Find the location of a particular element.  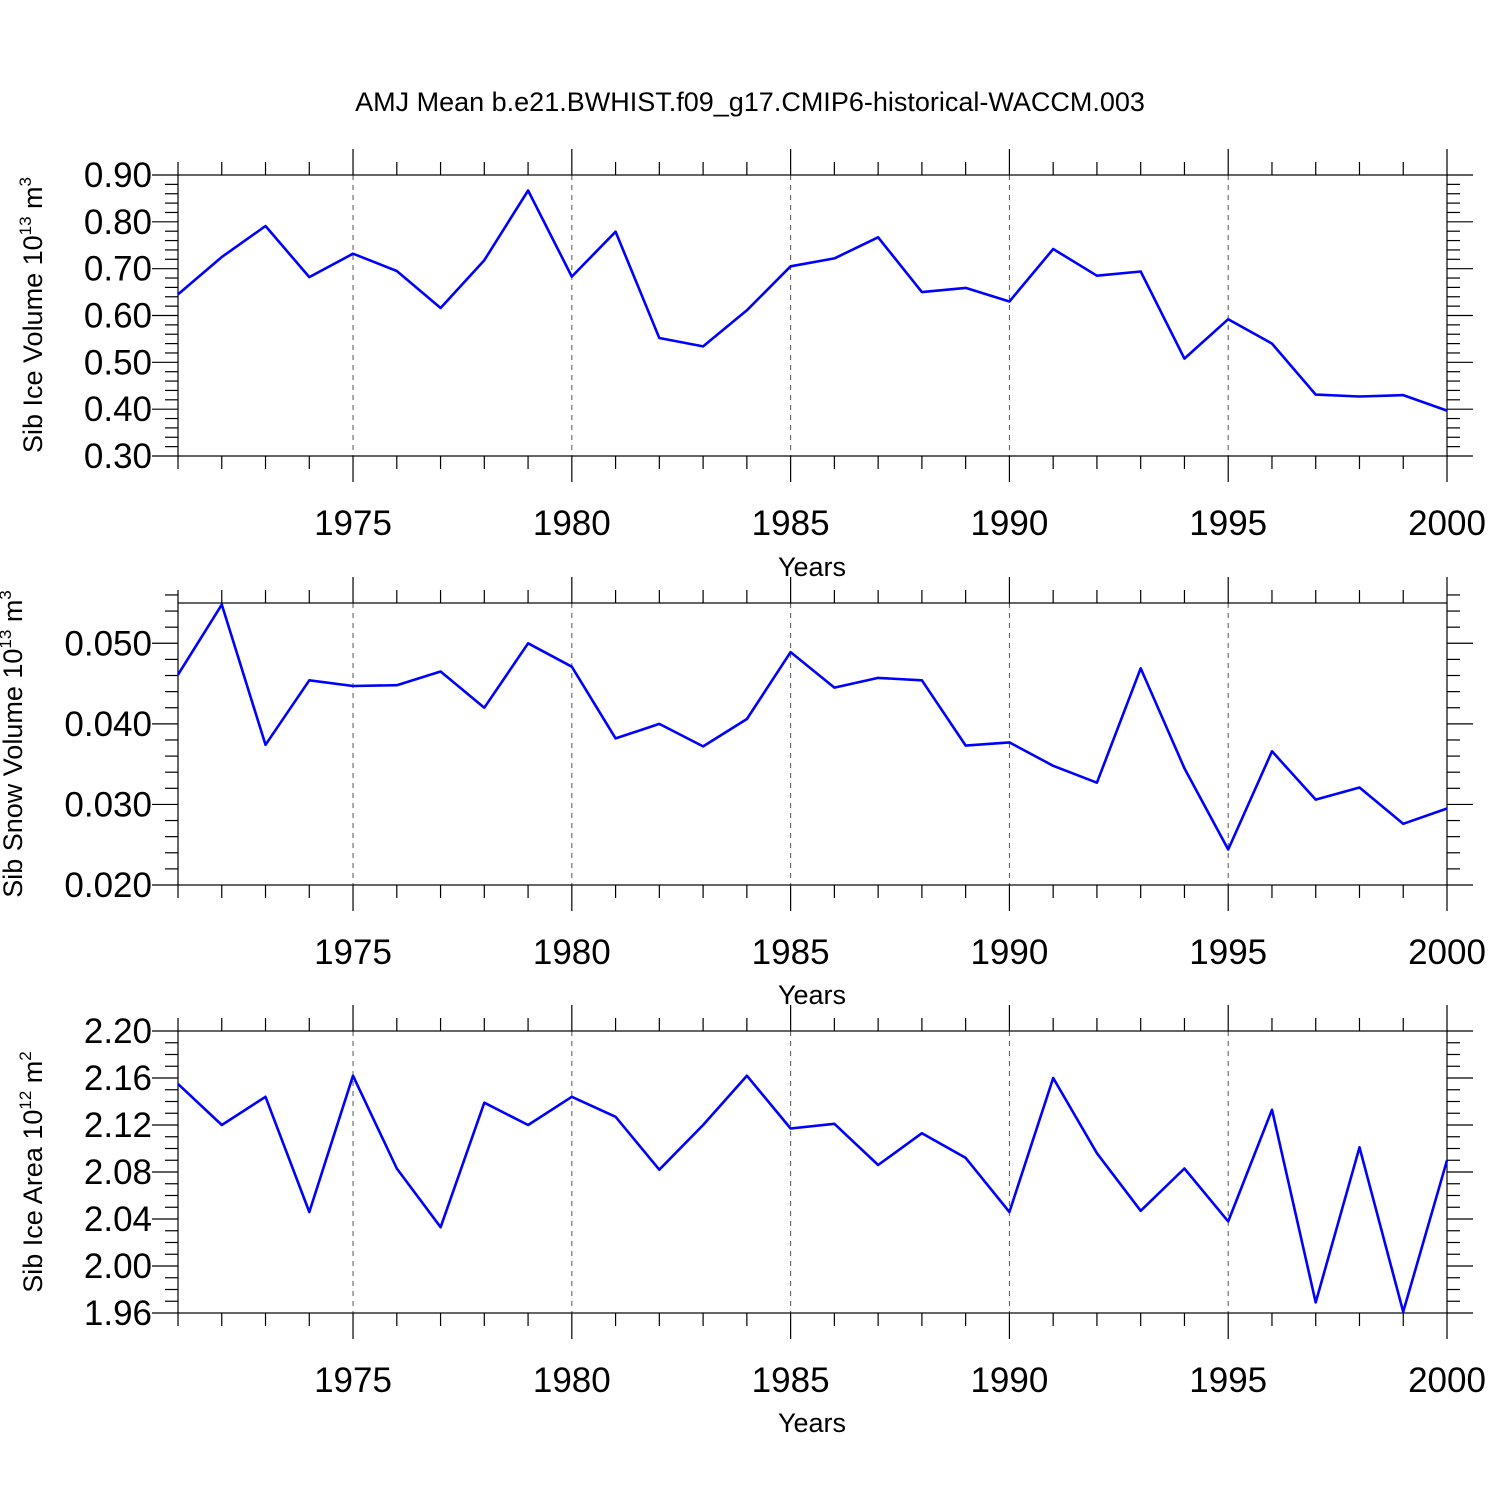

y-tick-label: 2.04 is located at coordinates (118, 1219).